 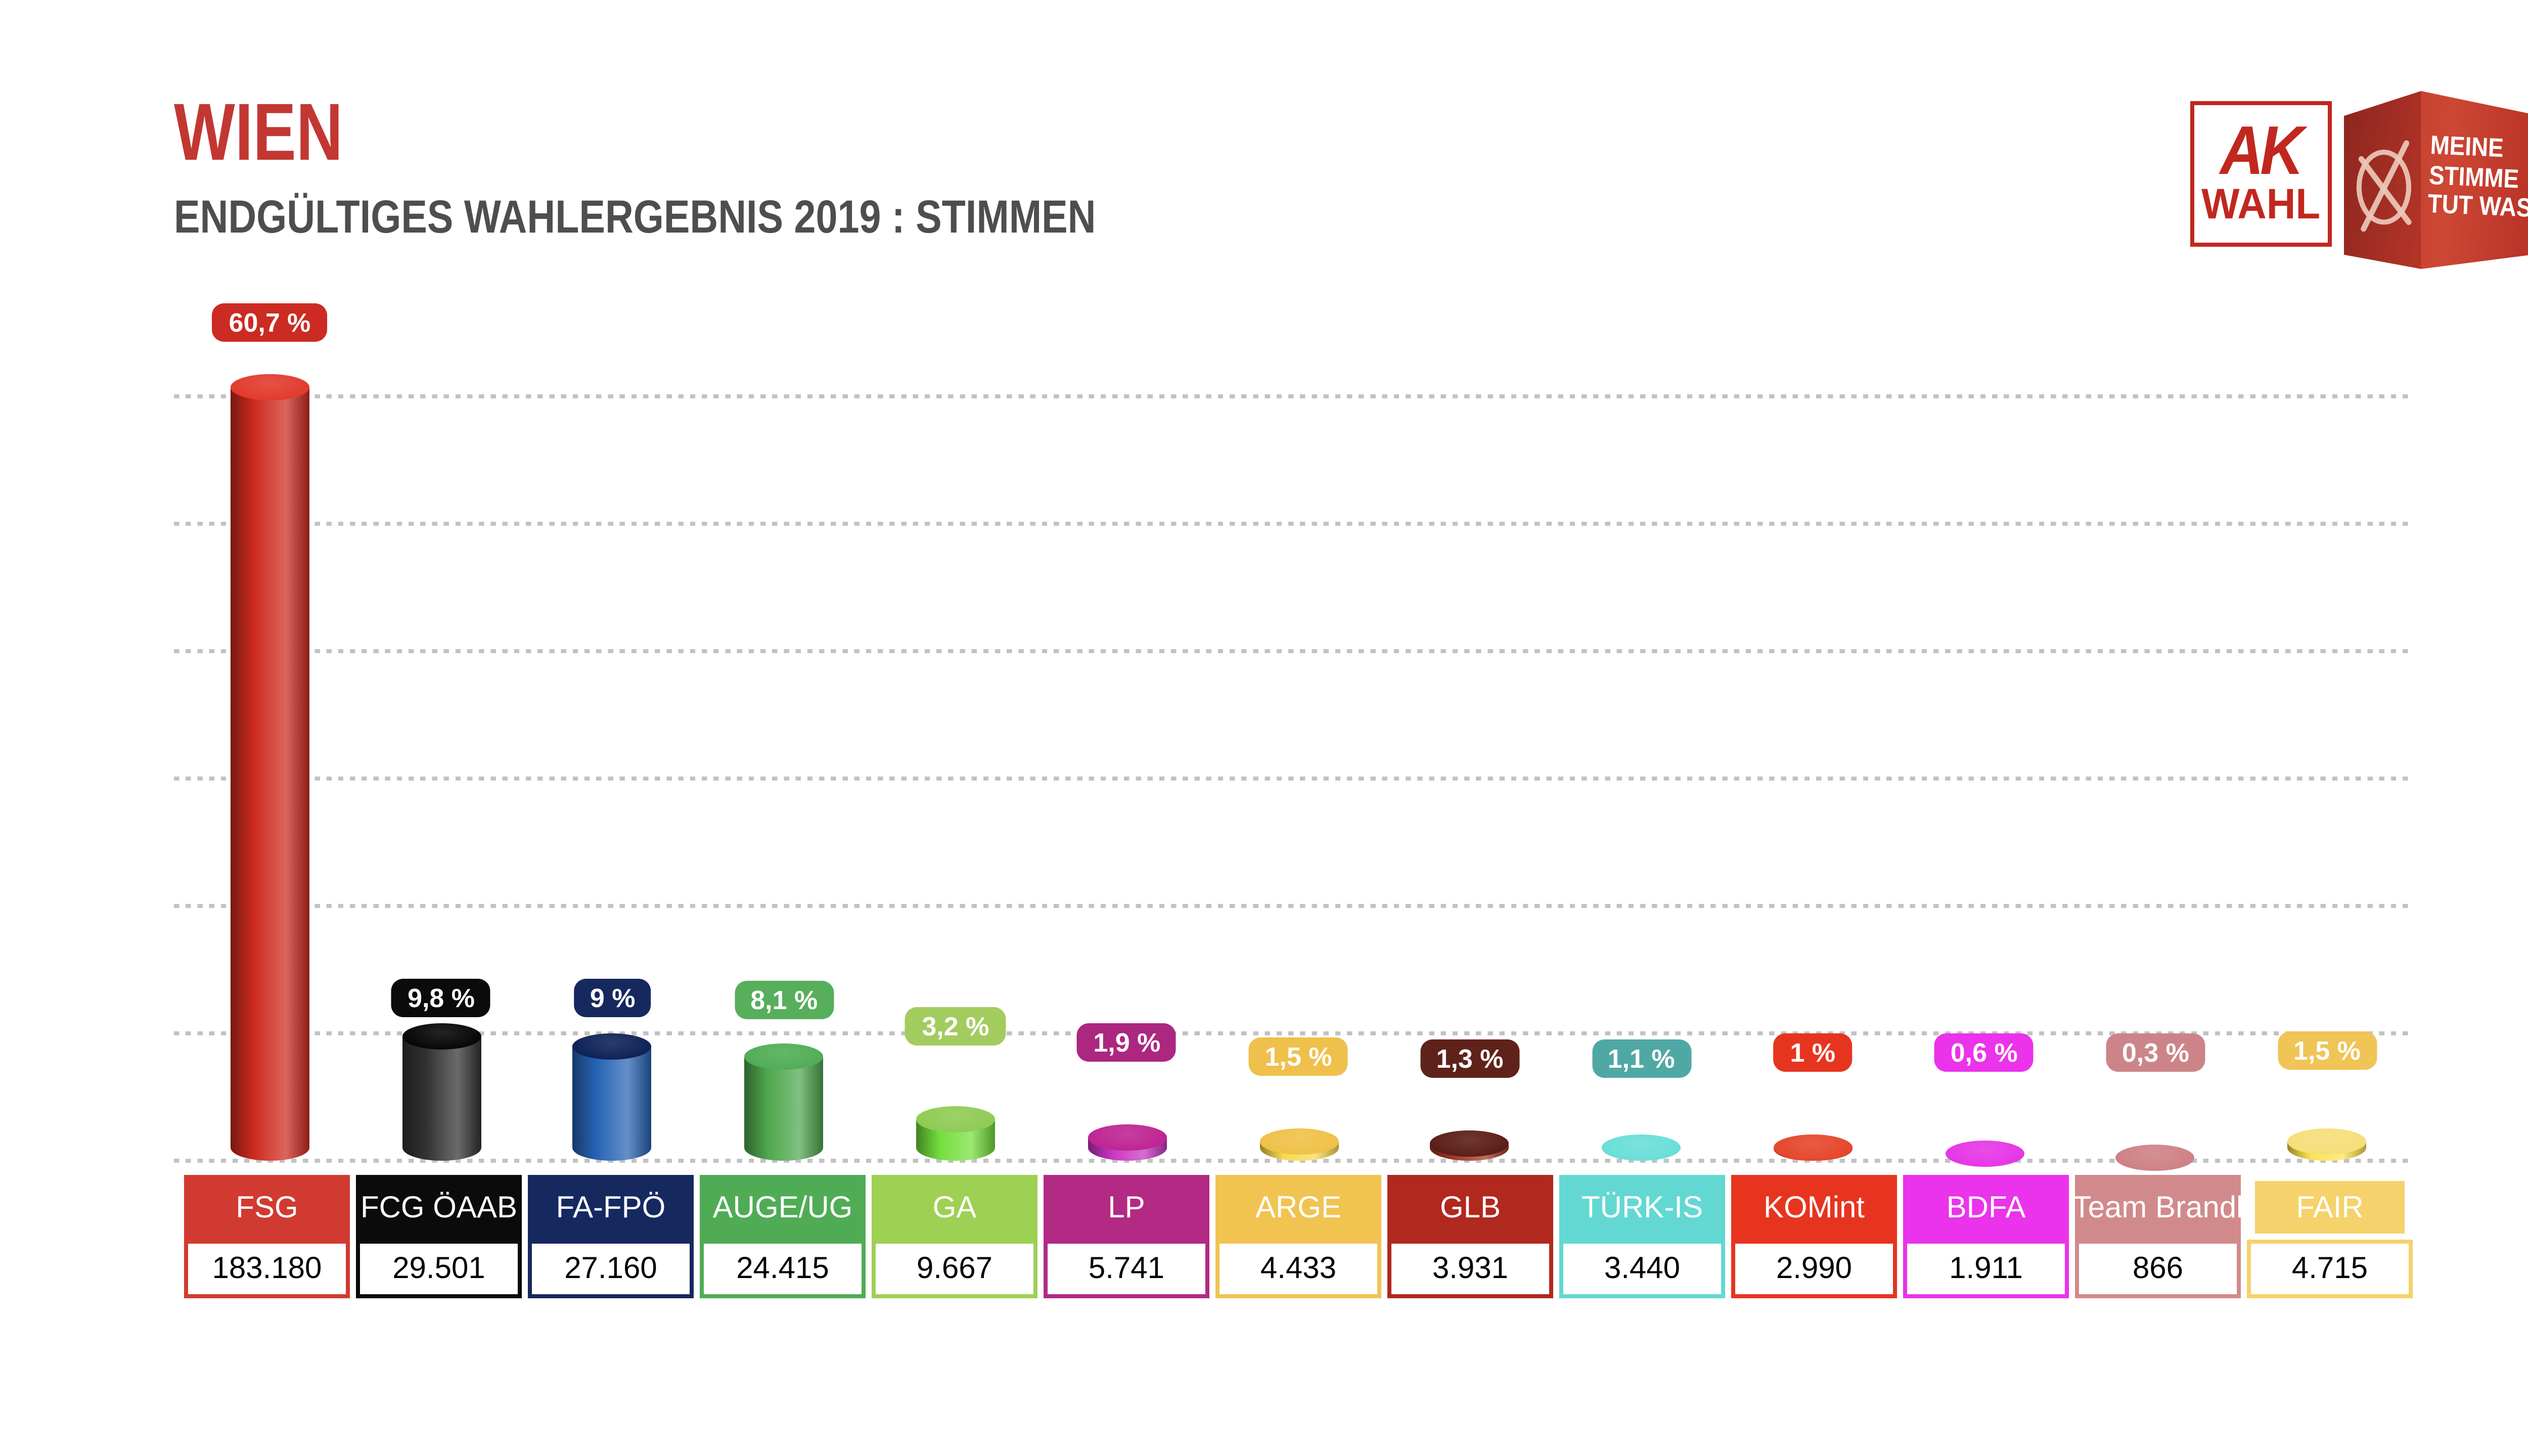 I want to click on bar-cylinder-body-fsg, so click(x=270, y=774).